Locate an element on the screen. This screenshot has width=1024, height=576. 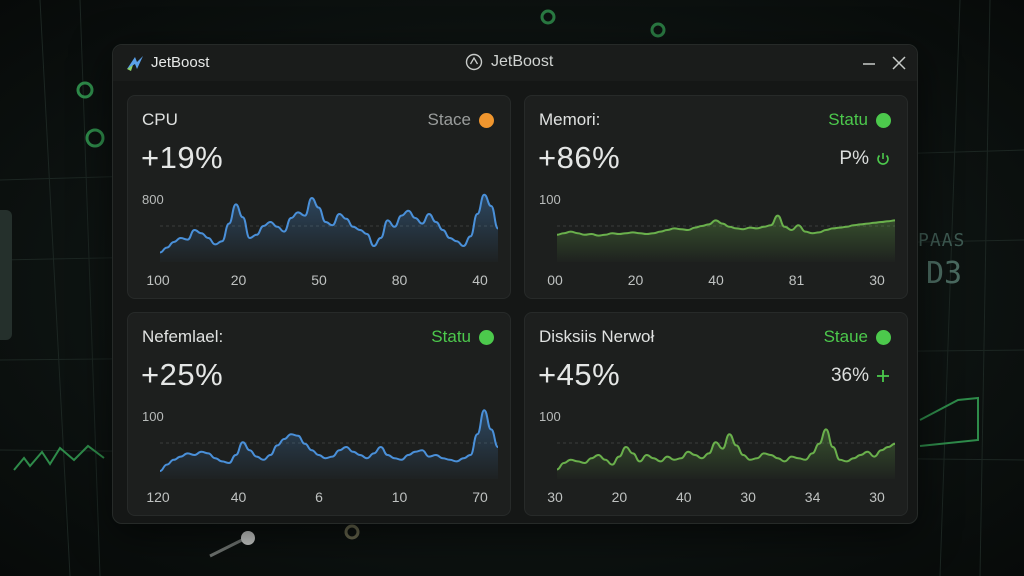
sub-value-text: 36% is located at coordinates (849, 375).